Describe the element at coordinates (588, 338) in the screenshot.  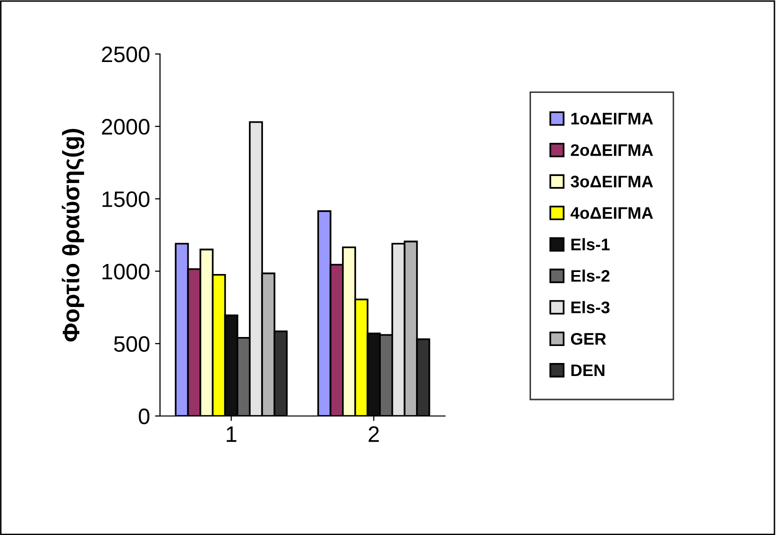
I see `legend-label: GER` at that location.